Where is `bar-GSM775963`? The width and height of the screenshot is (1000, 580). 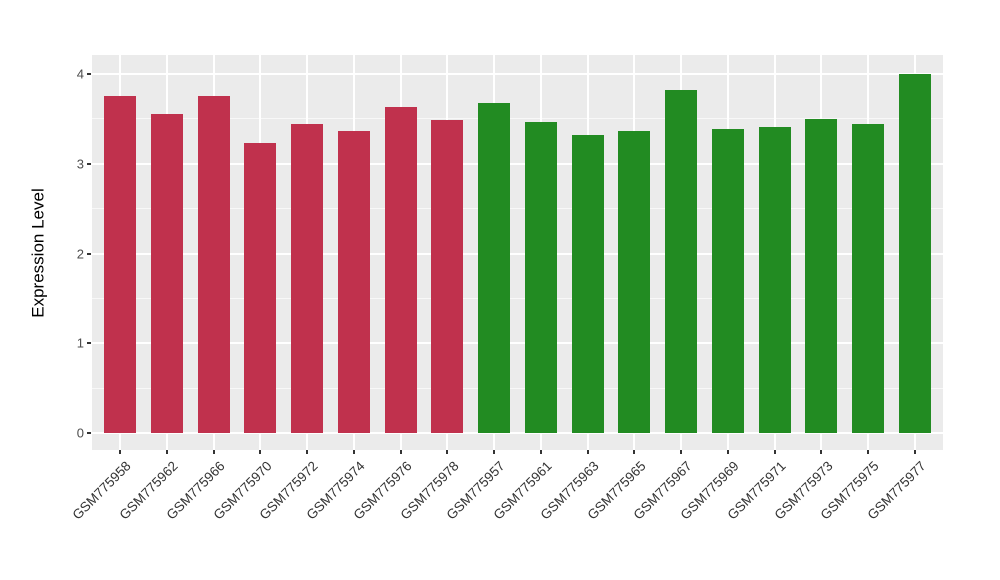
bar-GSM775963 is located at coordinates (587, 284).